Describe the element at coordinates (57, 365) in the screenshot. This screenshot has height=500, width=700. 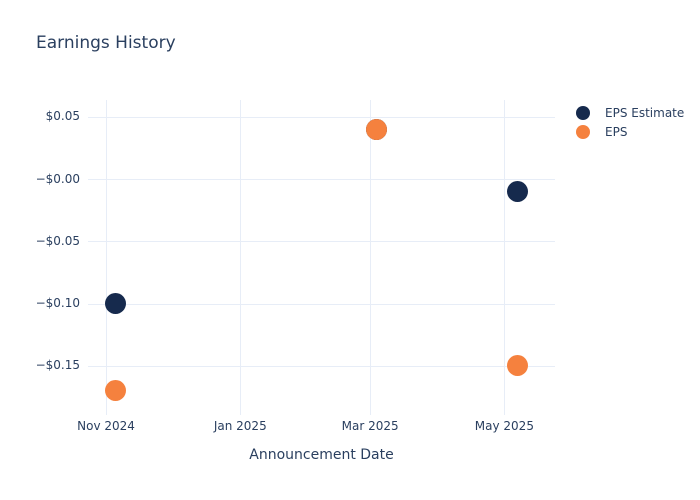
I see `y-tick-label: −$0.15` at that location.